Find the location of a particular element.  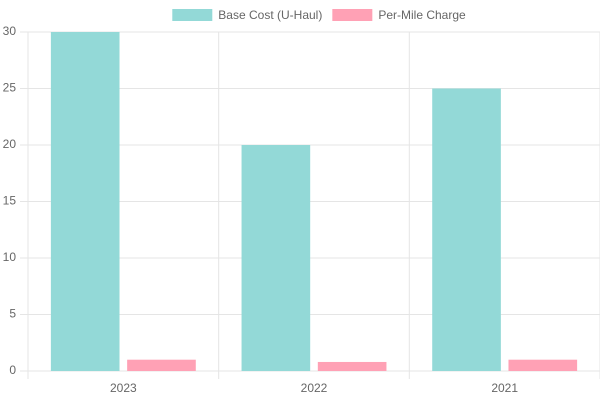

legend-label: Per-Mile Charge is located at coordinates (422, 15).